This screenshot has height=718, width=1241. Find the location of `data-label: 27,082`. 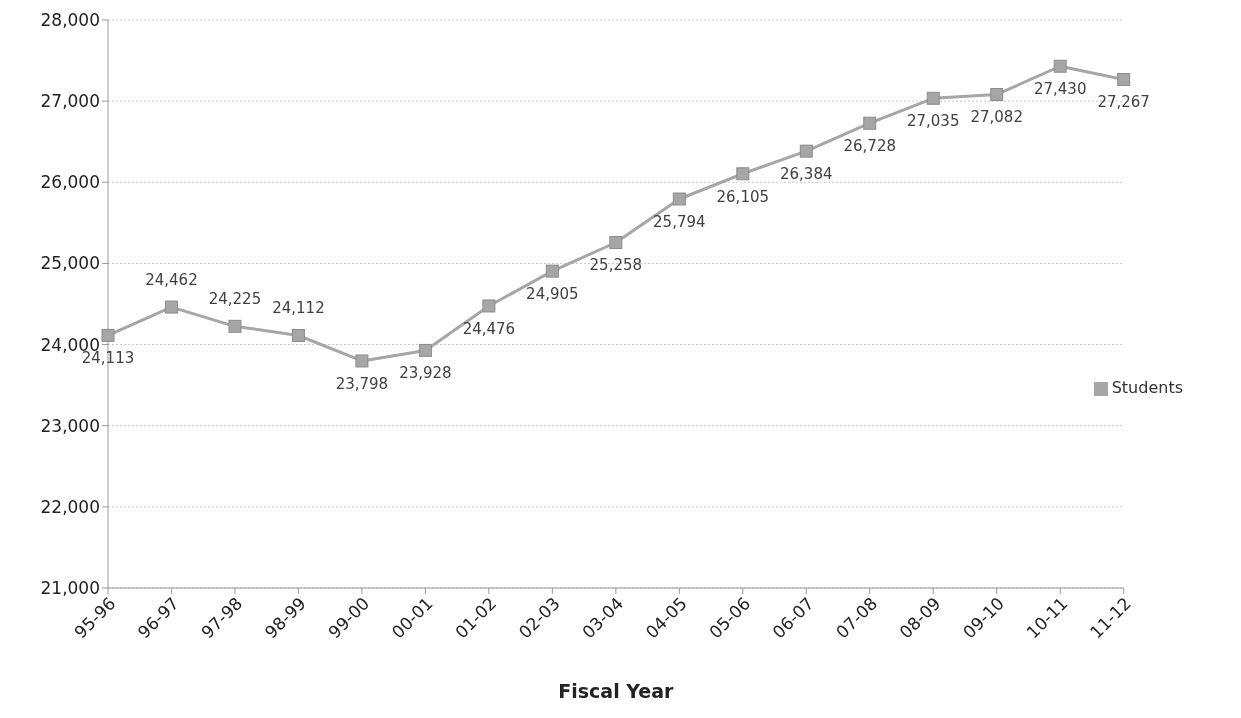

data-label: 27,082 is located at coordinates (996, 117).